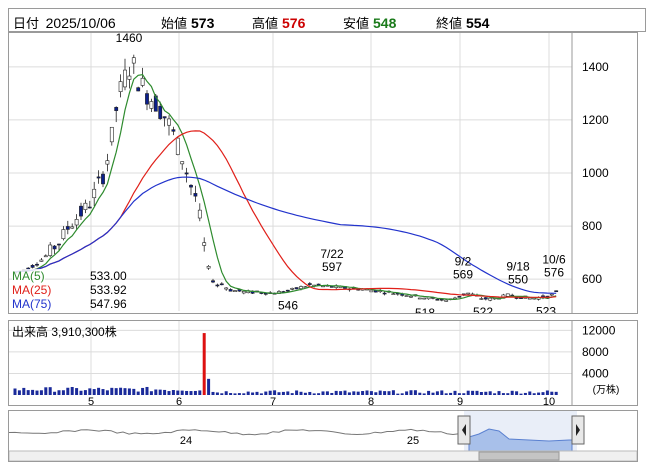 This screenshot has width=653, height=470. I want to click on navigator-scrollbar-thumb, so click(519, 456).